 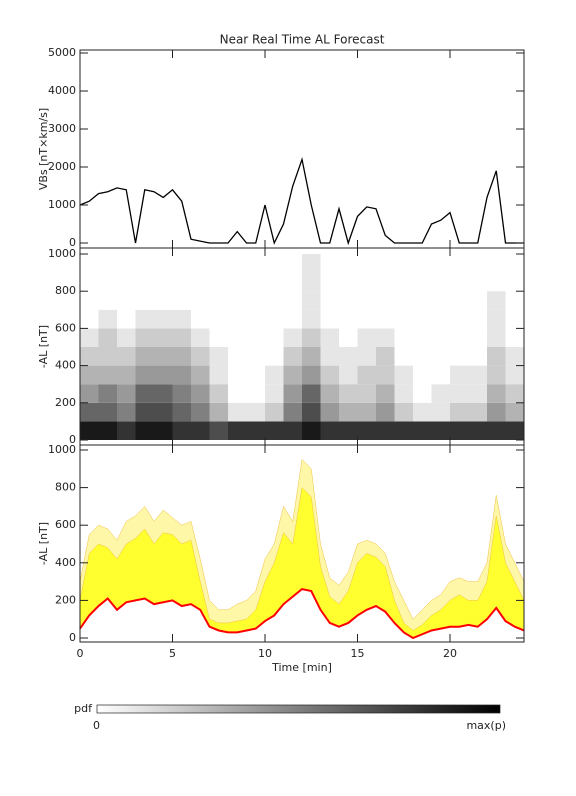 What do you see at coordinates (301, 667) in the screenshot?
I see `x-axis-label: Time [min]` at bounding box center [301, 667].